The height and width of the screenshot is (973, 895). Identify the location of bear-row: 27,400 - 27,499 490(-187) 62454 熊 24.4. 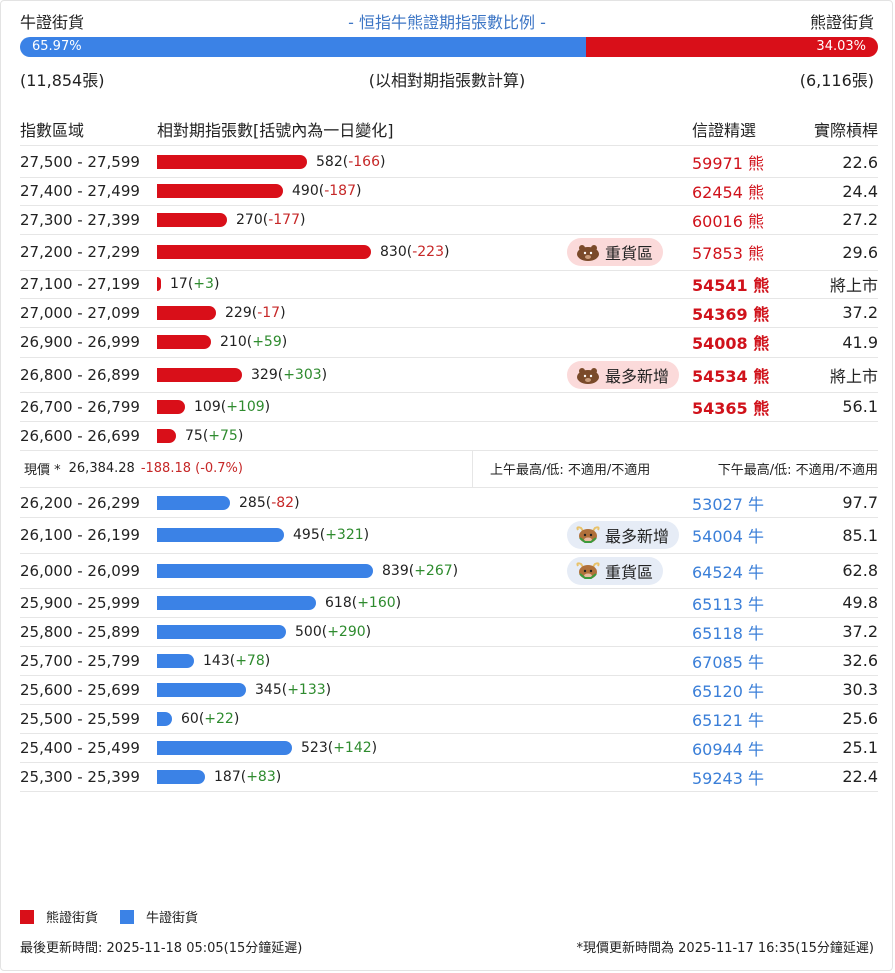
(449, 191).